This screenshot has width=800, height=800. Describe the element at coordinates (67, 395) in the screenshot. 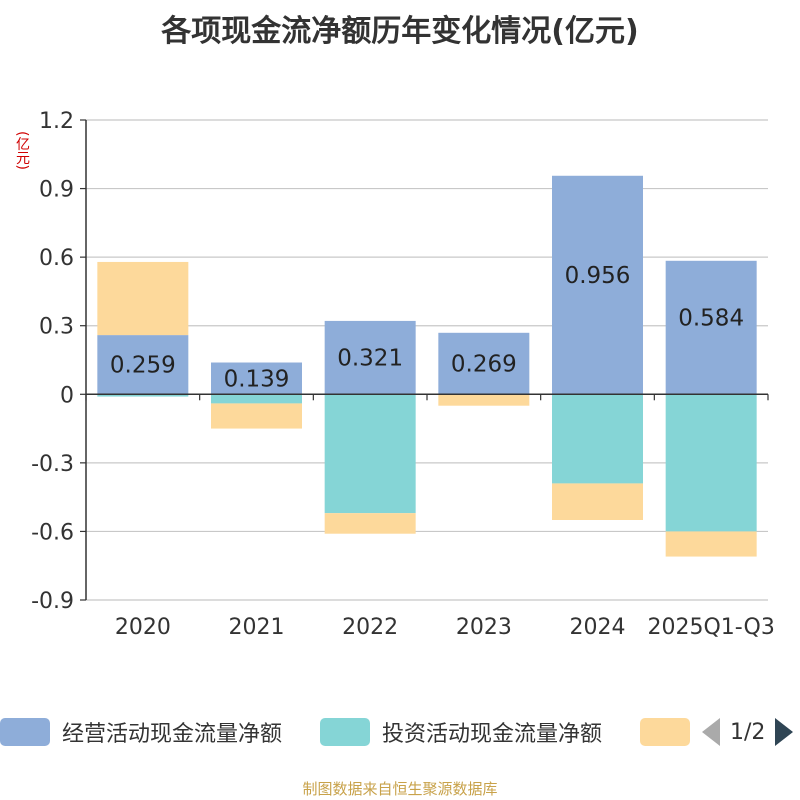

I see `y-tick-label: 0` at that location.